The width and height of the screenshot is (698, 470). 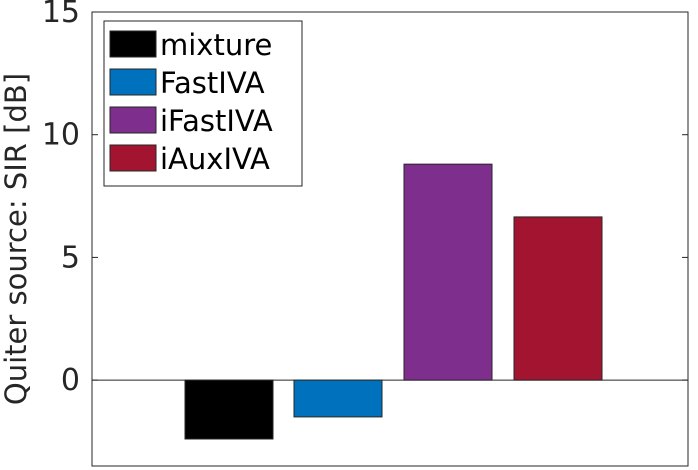 I want to click on bar-mixture, so click(x=229, y=409).